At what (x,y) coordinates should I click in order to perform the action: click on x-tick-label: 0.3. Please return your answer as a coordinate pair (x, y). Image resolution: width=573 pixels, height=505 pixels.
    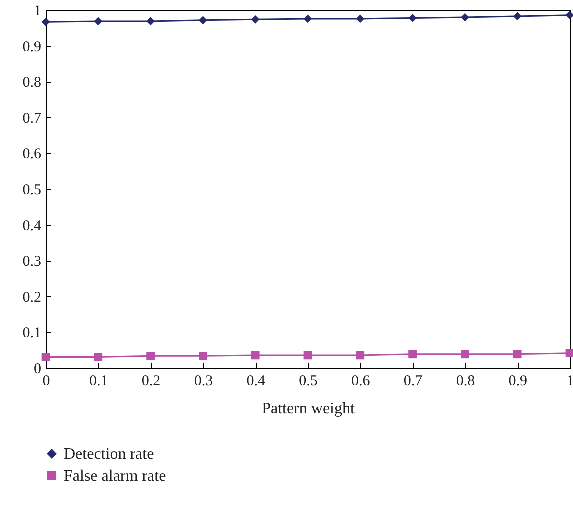
    Looking at the image, I should click on (204, 382).